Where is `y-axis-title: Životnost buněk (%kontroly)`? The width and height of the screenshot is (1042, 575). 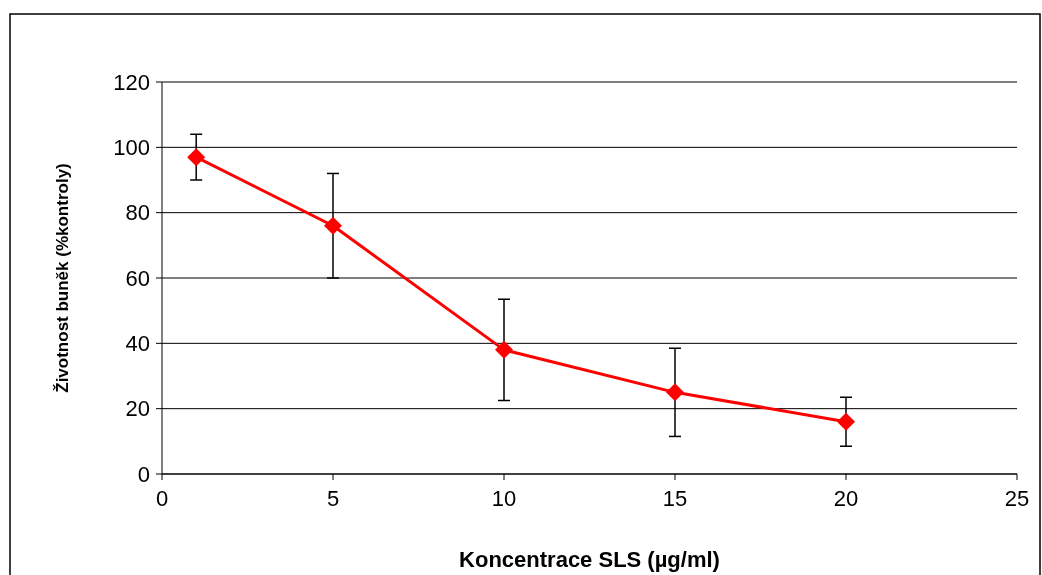 y-axis-title: Životnost buněk (%kontroly) is located at coordinates (62, 278).